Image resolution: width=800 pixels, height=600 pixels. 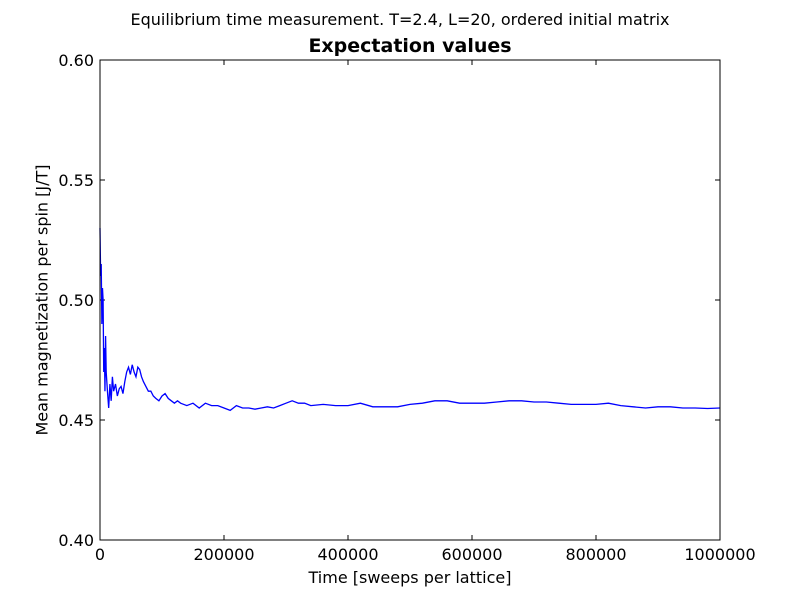 I want to click on x-tick-label: 1000000, so click(x=719, y=554).